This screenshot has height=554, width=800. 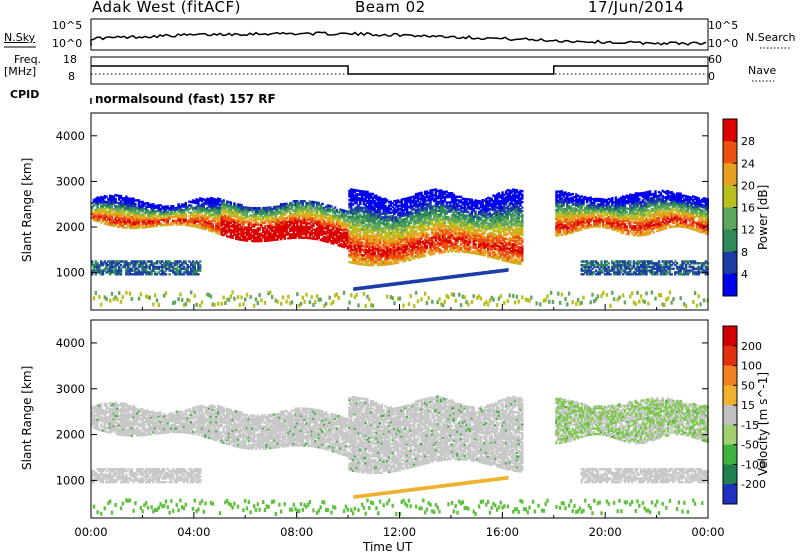 I want to click on time-tick-label: 12:00, so click(x=399, y=532).